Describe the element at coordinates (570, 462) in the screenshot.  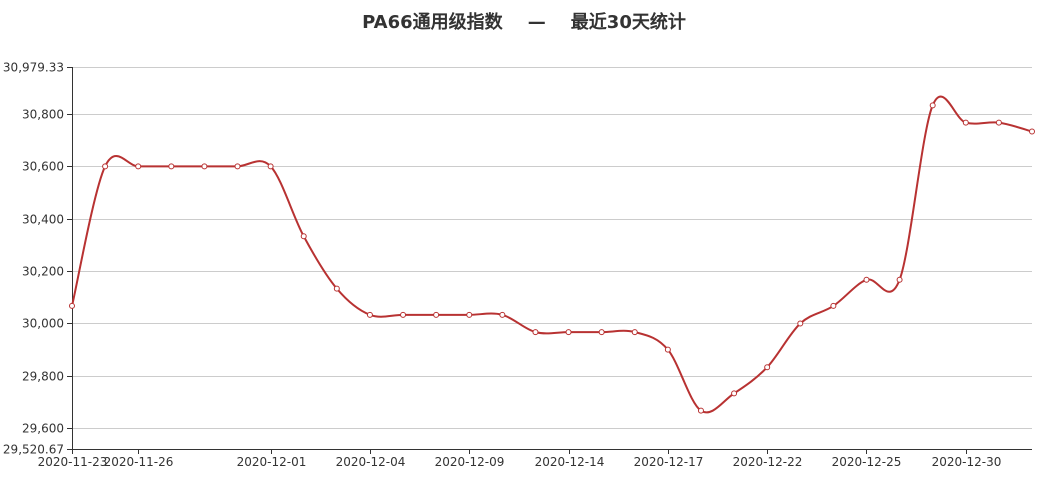
I see `x-tick-label: 2020-12-14` at that location.